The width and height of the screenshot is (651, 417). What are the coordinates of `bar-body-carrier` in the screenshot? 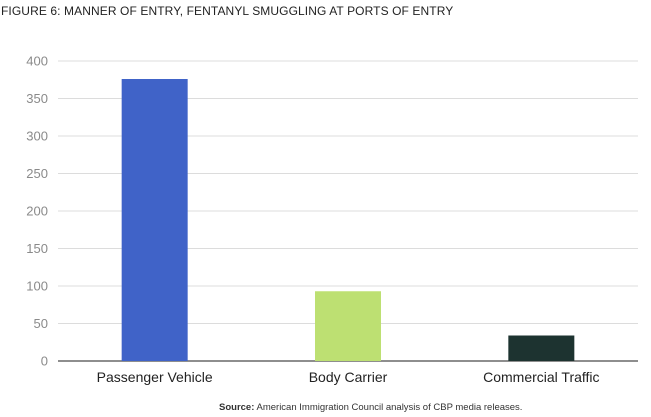 It's located at (348, 326).